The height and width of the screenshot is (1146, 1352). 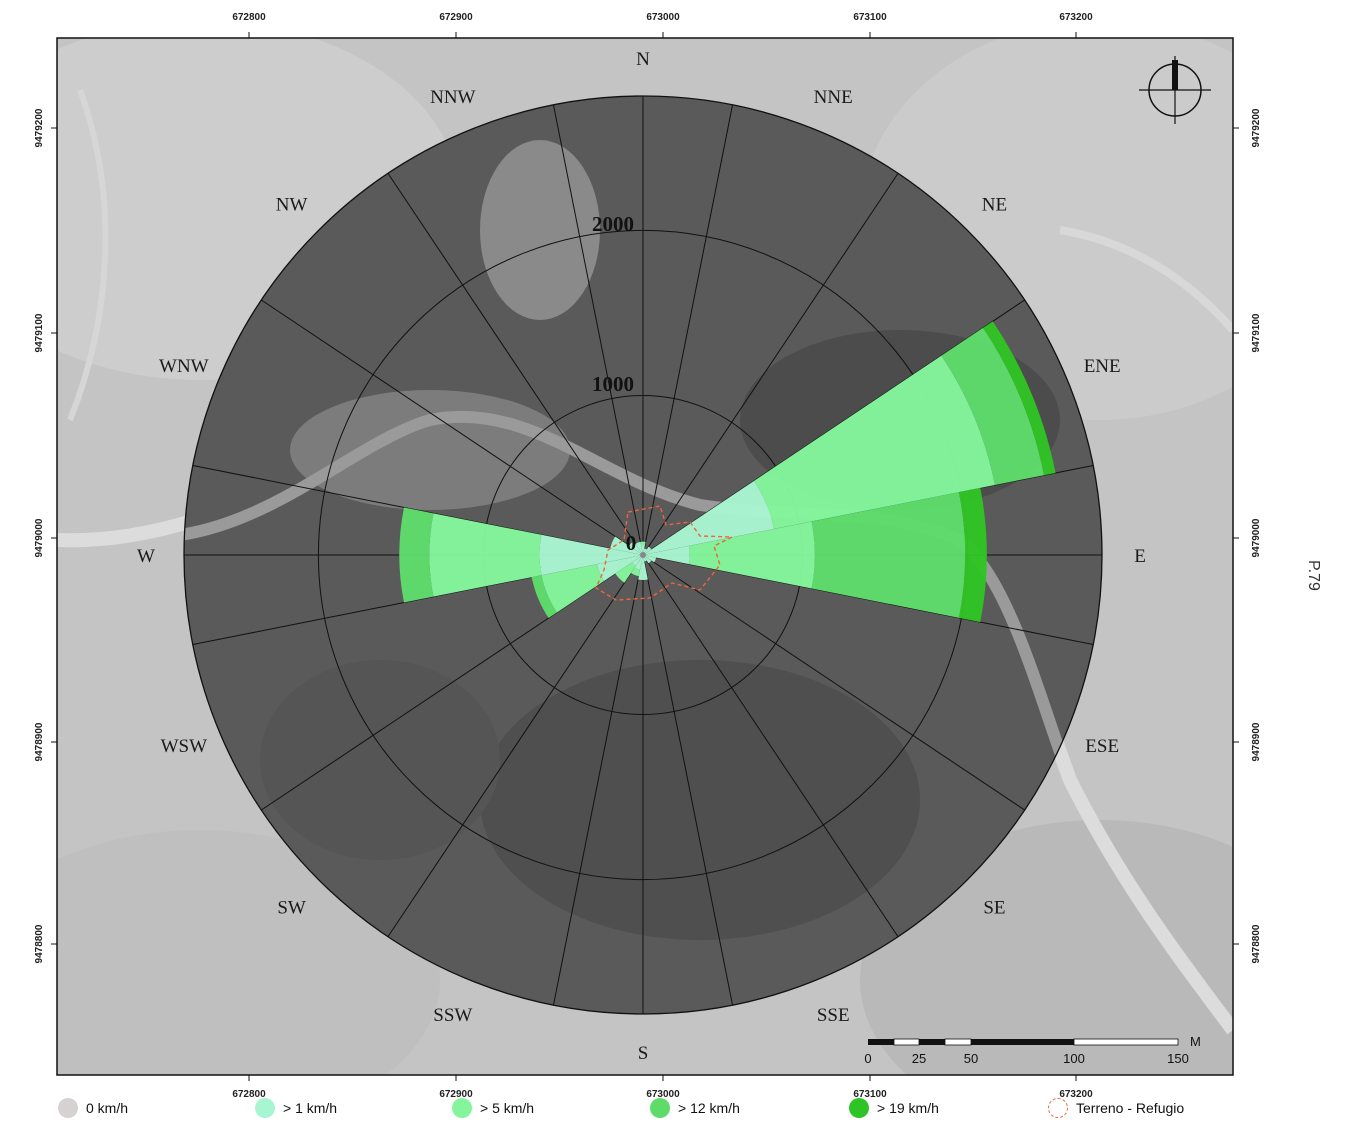 I want to click on rose-center, so click(x=643, y=555).